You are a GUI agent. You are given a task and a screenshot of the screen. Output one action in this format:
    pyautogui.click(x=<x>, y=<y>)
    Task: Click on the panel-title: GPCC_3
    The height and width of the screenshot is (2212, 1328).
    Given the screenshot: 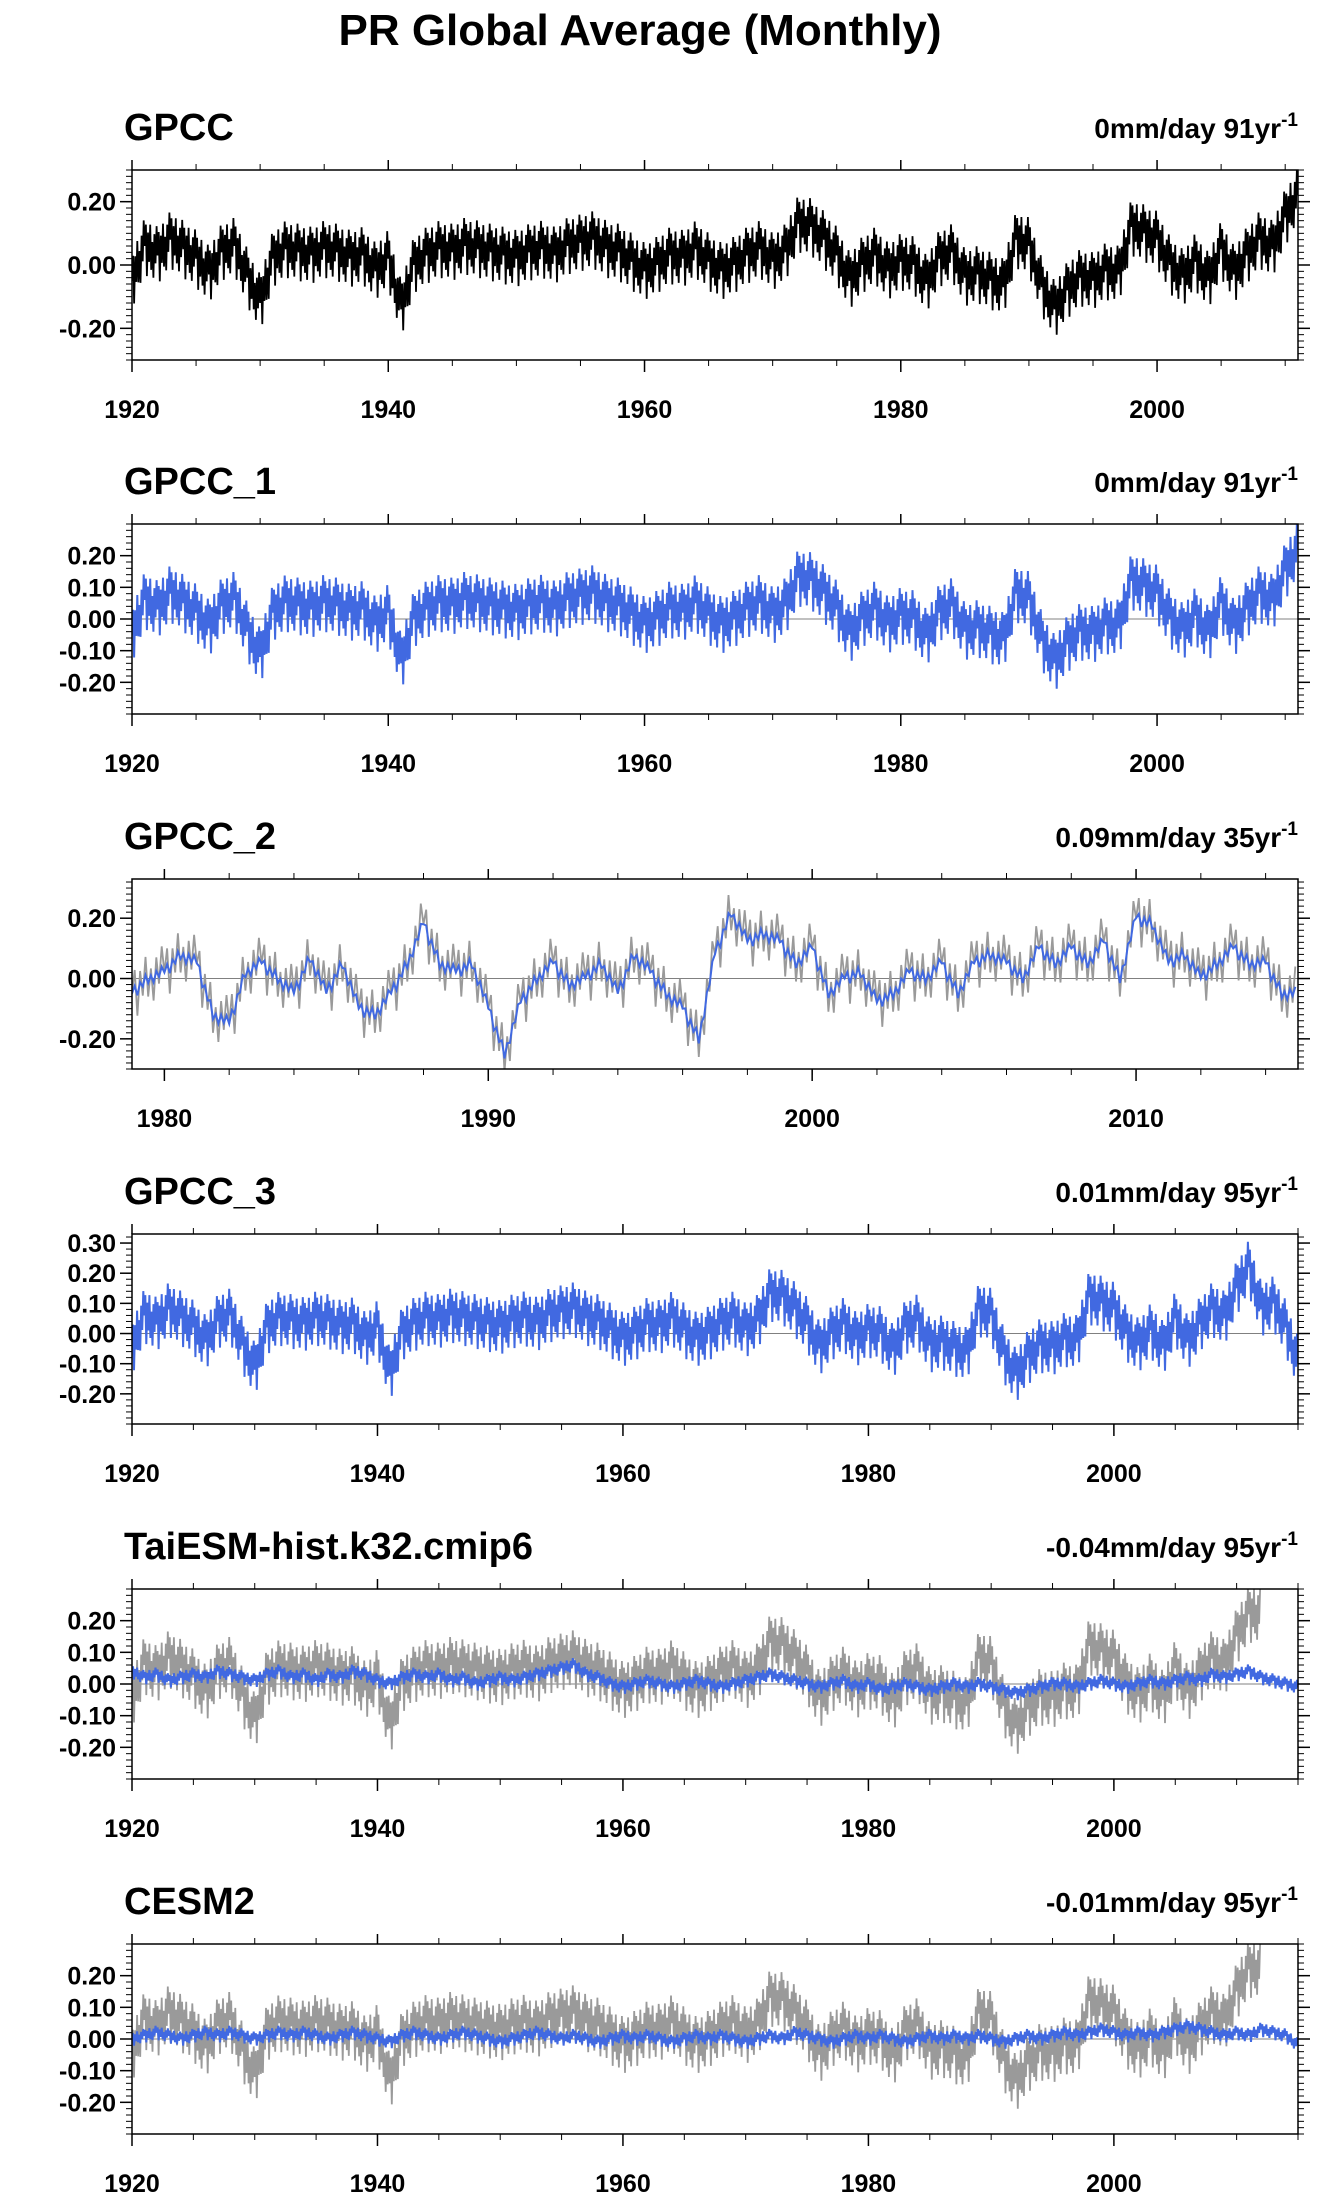 What is the action you would take?
    pyautogui.click(x=200, y=1192)
    